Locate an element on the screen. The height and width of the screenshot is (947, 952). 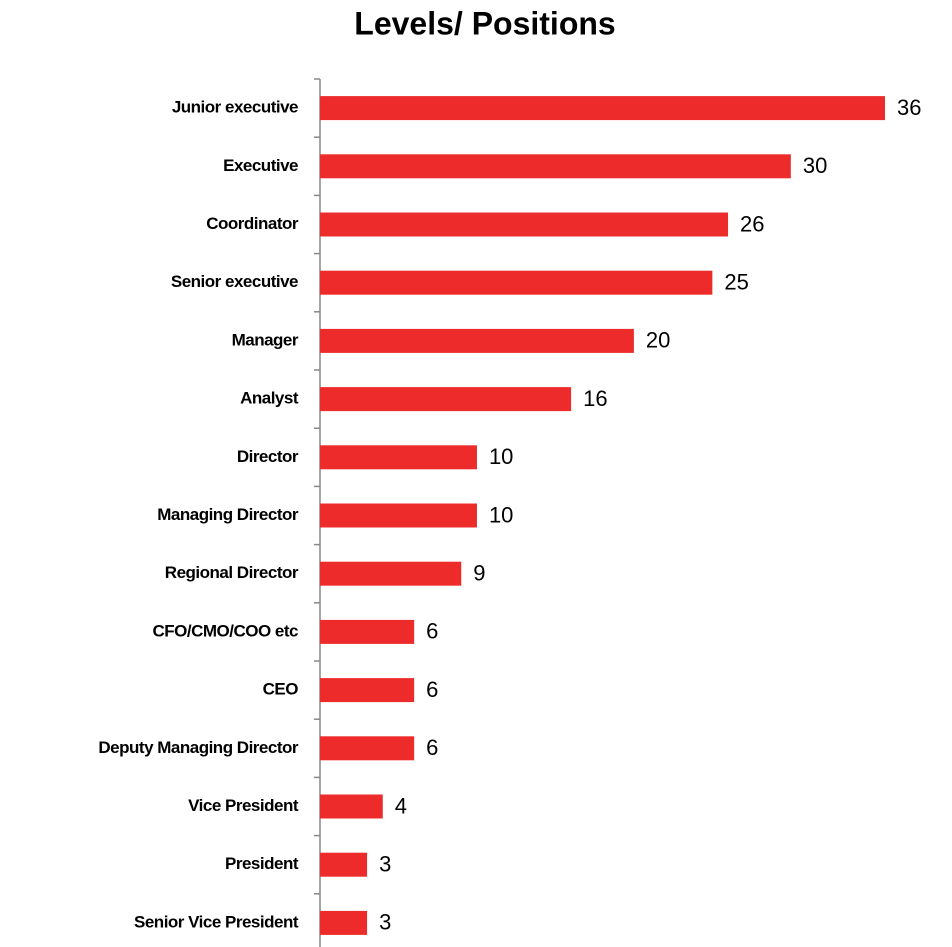
category-label: CEO is located at coordinates (281, 689).